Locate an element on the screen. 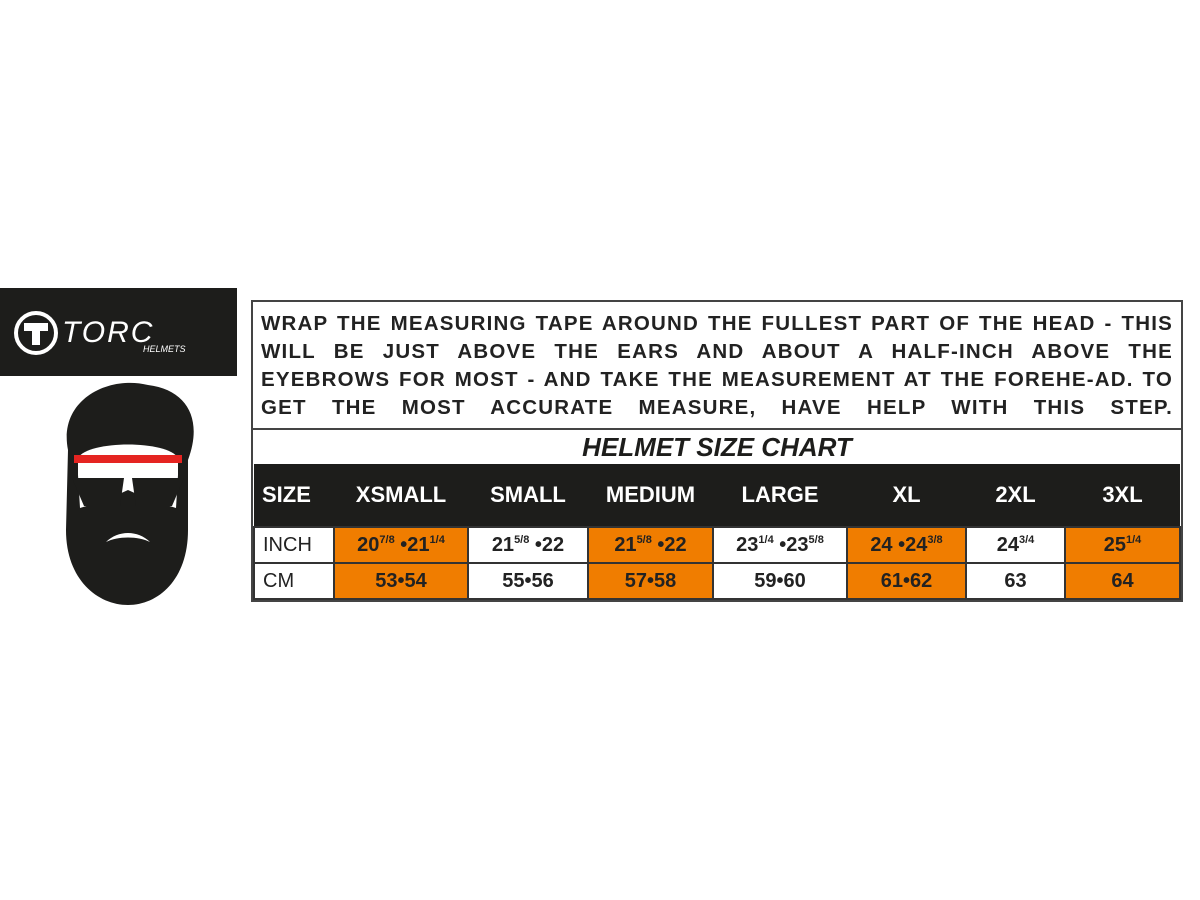 The height and width of the screenshot is (900, 1200). header-row: SIZE XSMALL SMALL MEDIUM LARGE XL 2XL 3XL is located at coordinates (717, 495).